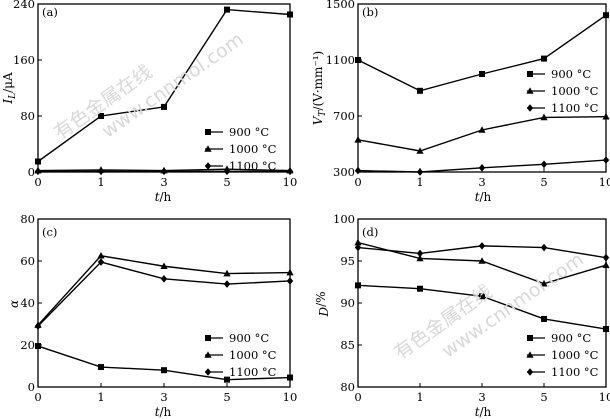 The width and height of the screenshot is (610, 419). Describe the element at coordinates (253, 355) in the screenshot. I see `panel-c-legend-label: 1000 °C` at that location.